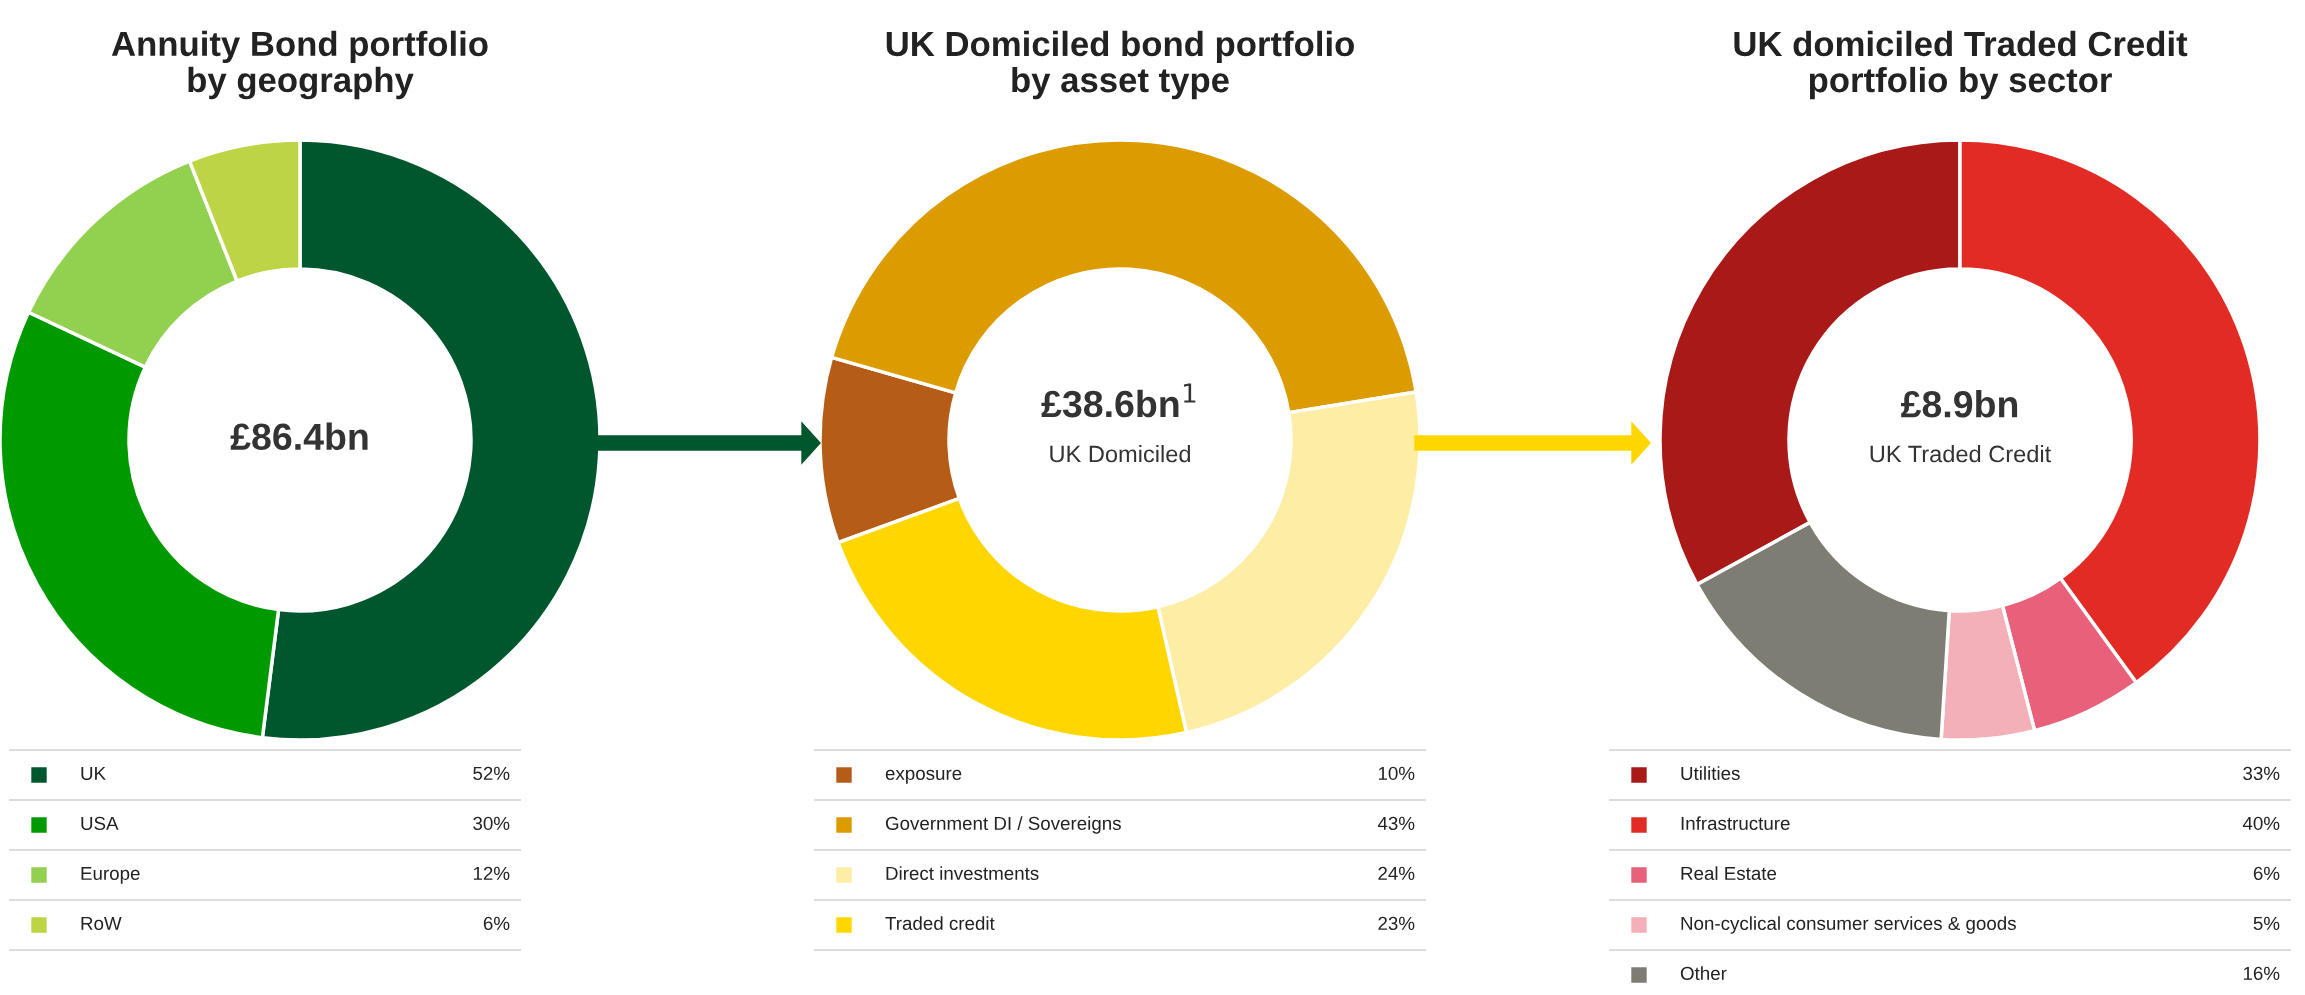 This screenshot has height=995, width=2305. What do you see at coordinates (1003, 825) in the screenshot?
I see `legend-label: Government DI / Sovereigns` at bounding box center [1003, 825].